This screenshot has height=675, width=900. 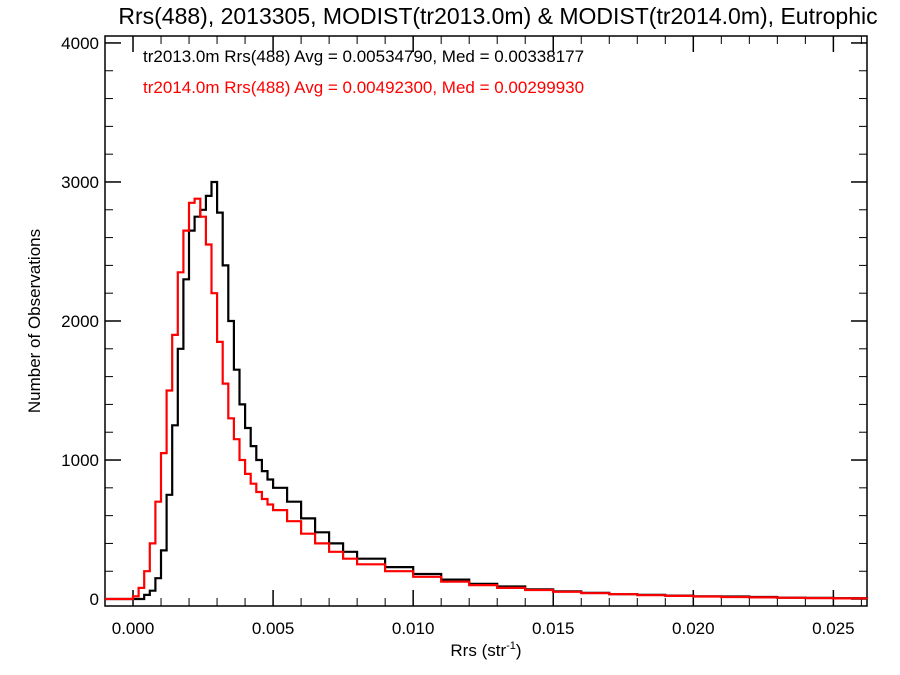 What do you see at coordinates (519, 650) in the screenshot?
I see `x-axis-label-close: )` at bounding box center [519, 650].